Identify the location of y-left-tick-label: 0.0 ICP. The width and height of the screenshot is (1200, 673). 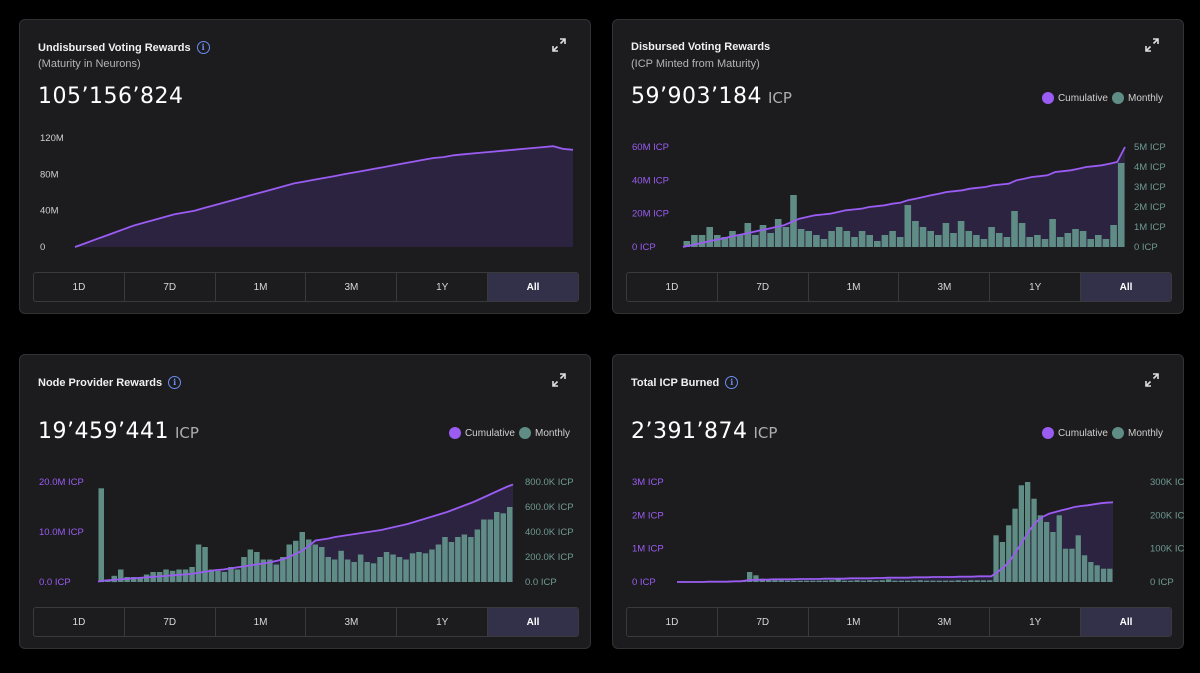
(55, 582).